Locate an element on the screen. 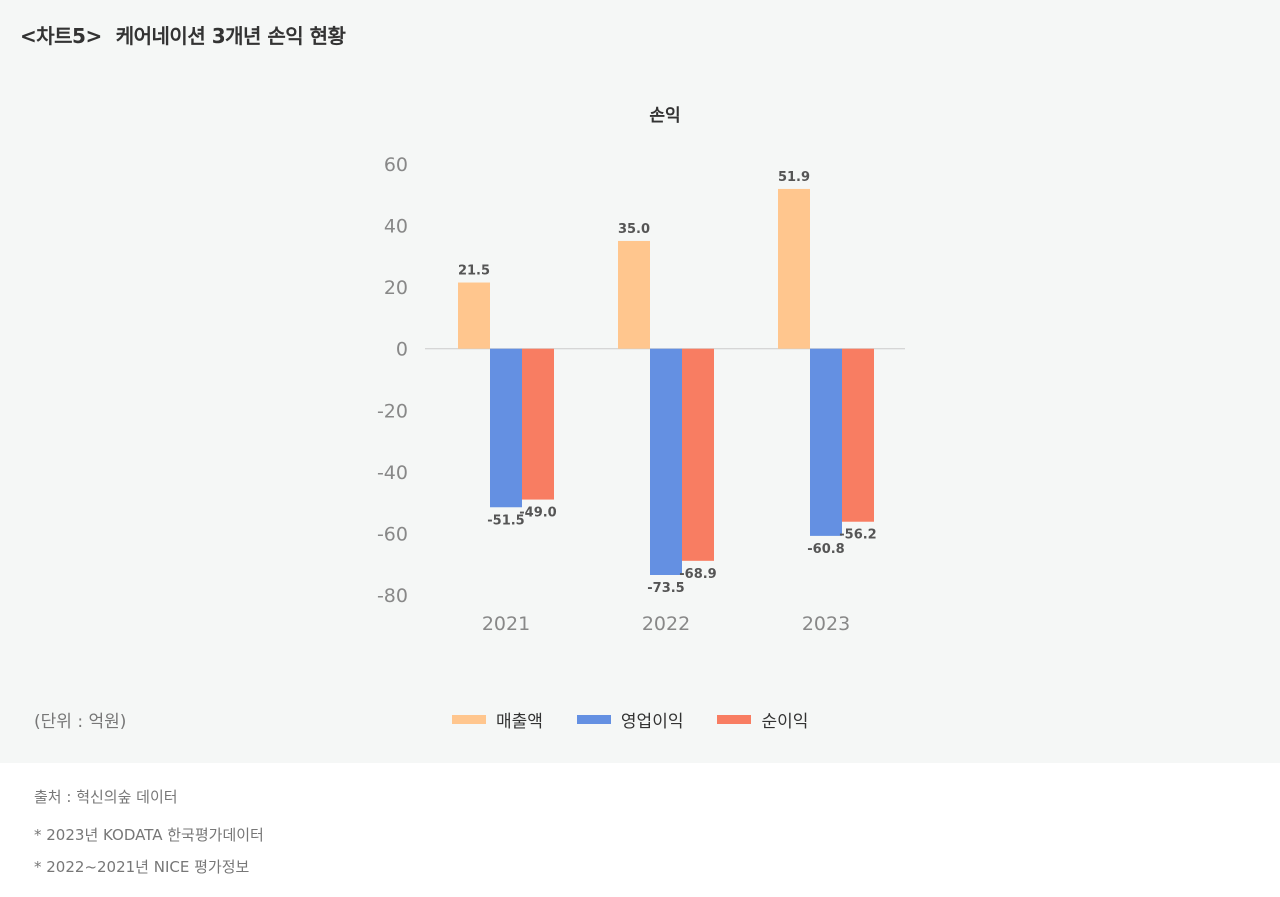 The height and width of the screenshot is (897, 1280). data-label: -73.5 is located at coordinates (665, 588).